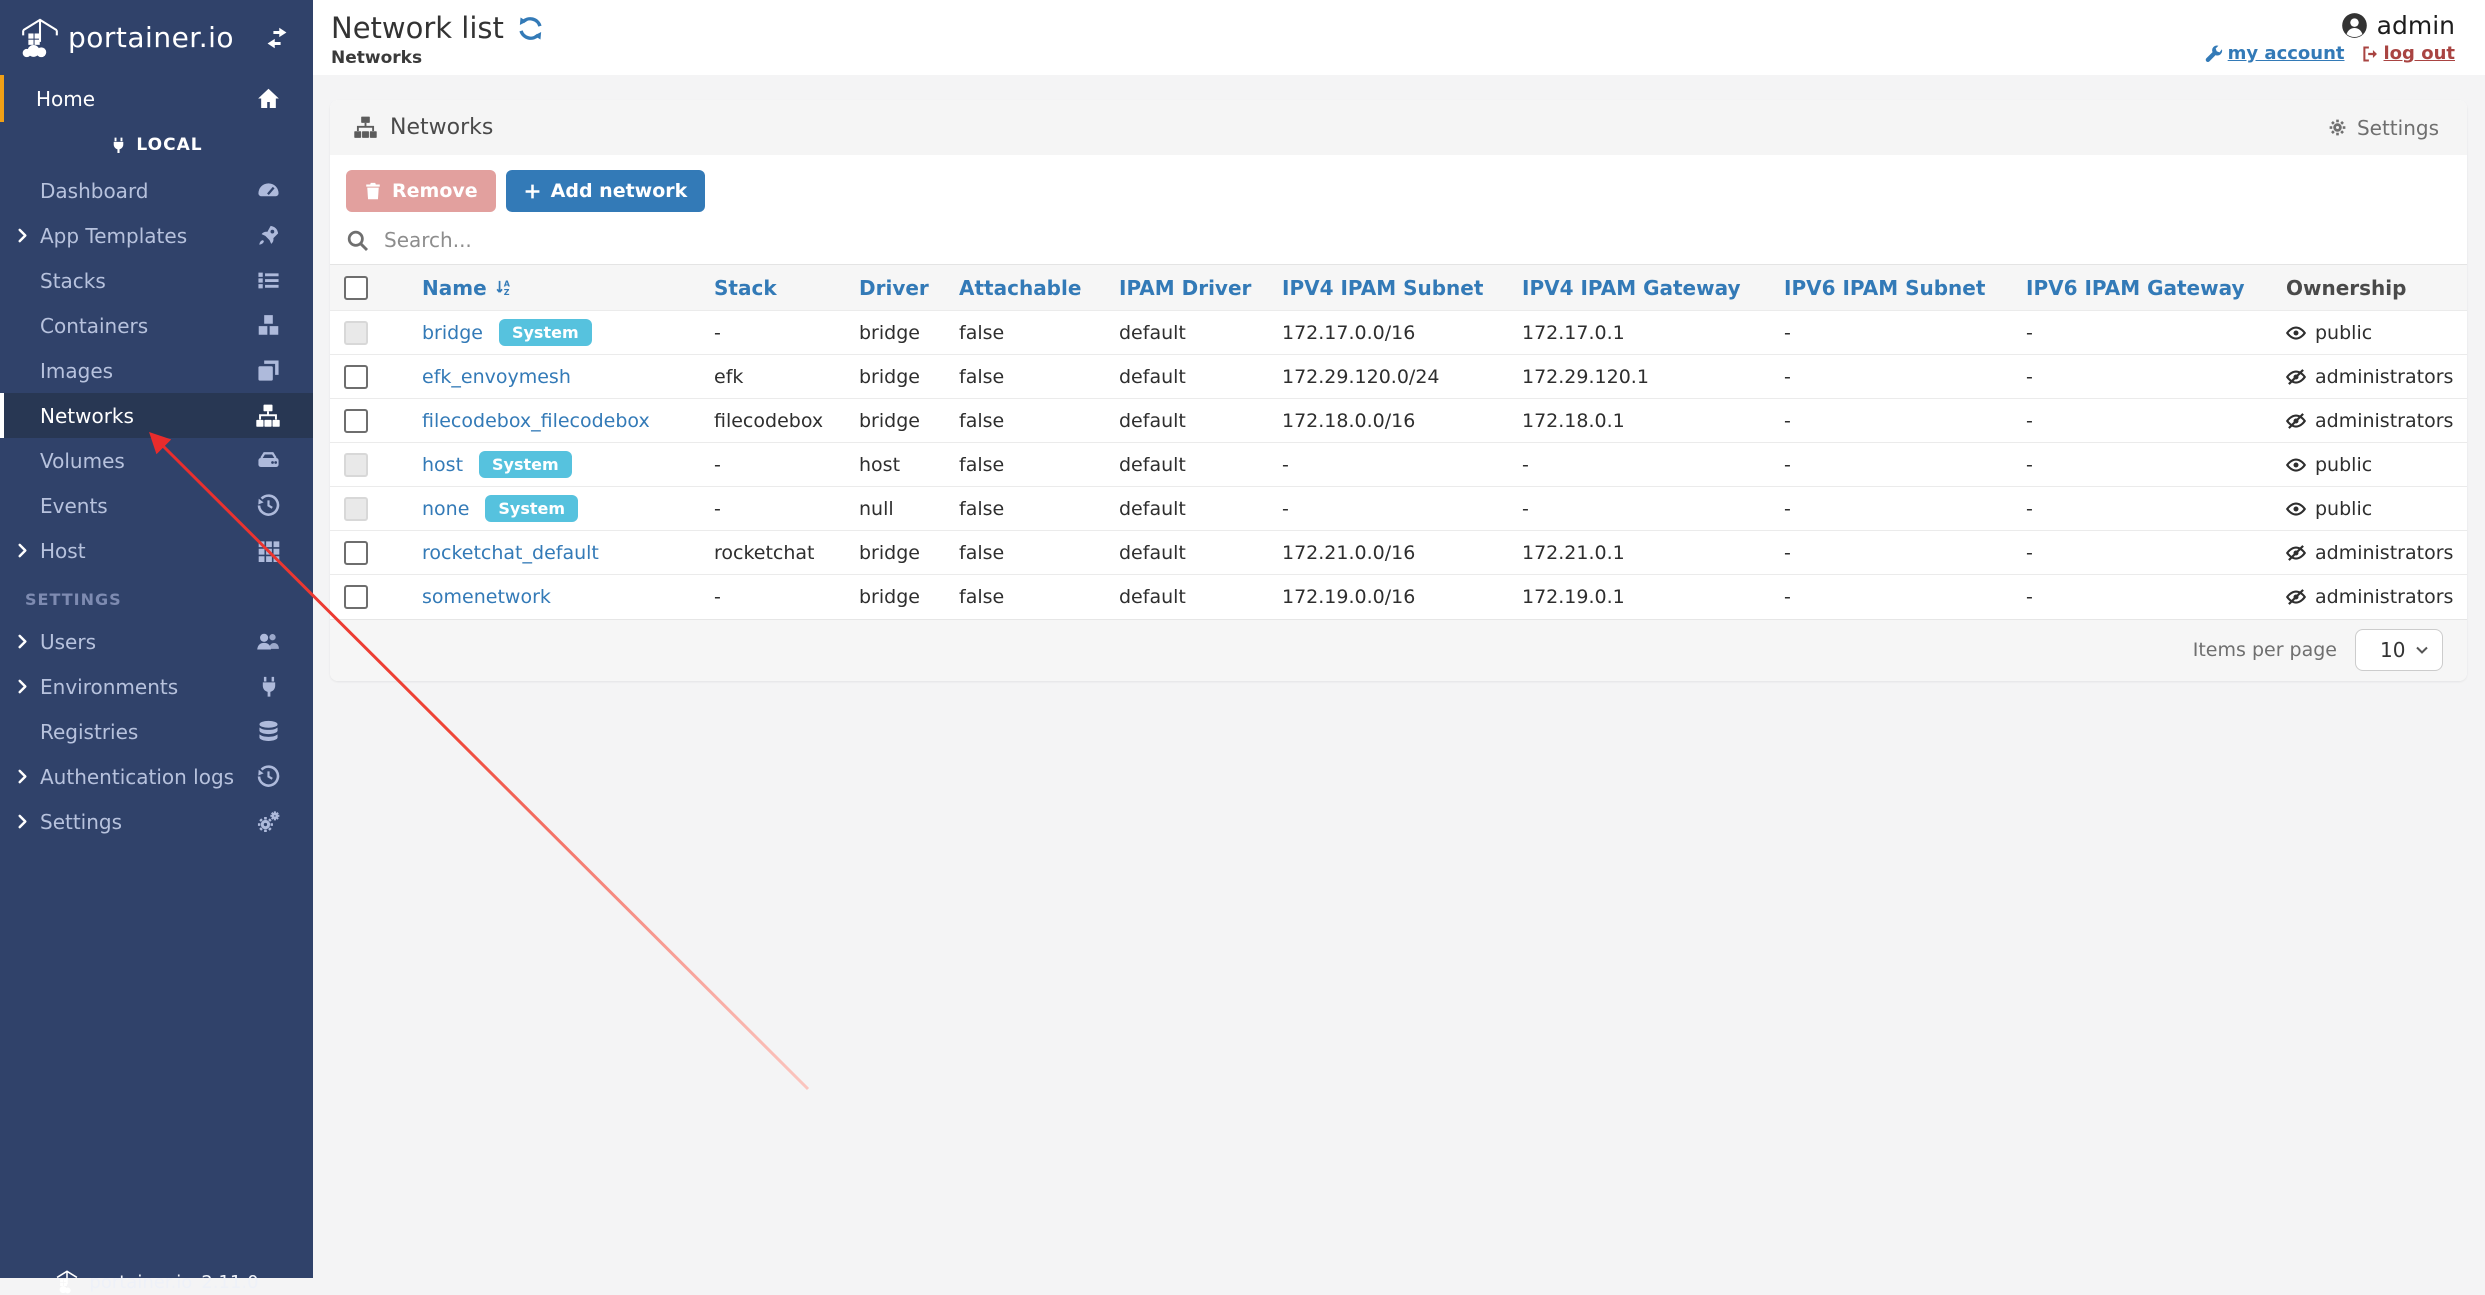  What do you see at coordinates (2393, 650) in the screenshot?
I see `items-per-page-value: 10` at bounding box center [2393, 650].